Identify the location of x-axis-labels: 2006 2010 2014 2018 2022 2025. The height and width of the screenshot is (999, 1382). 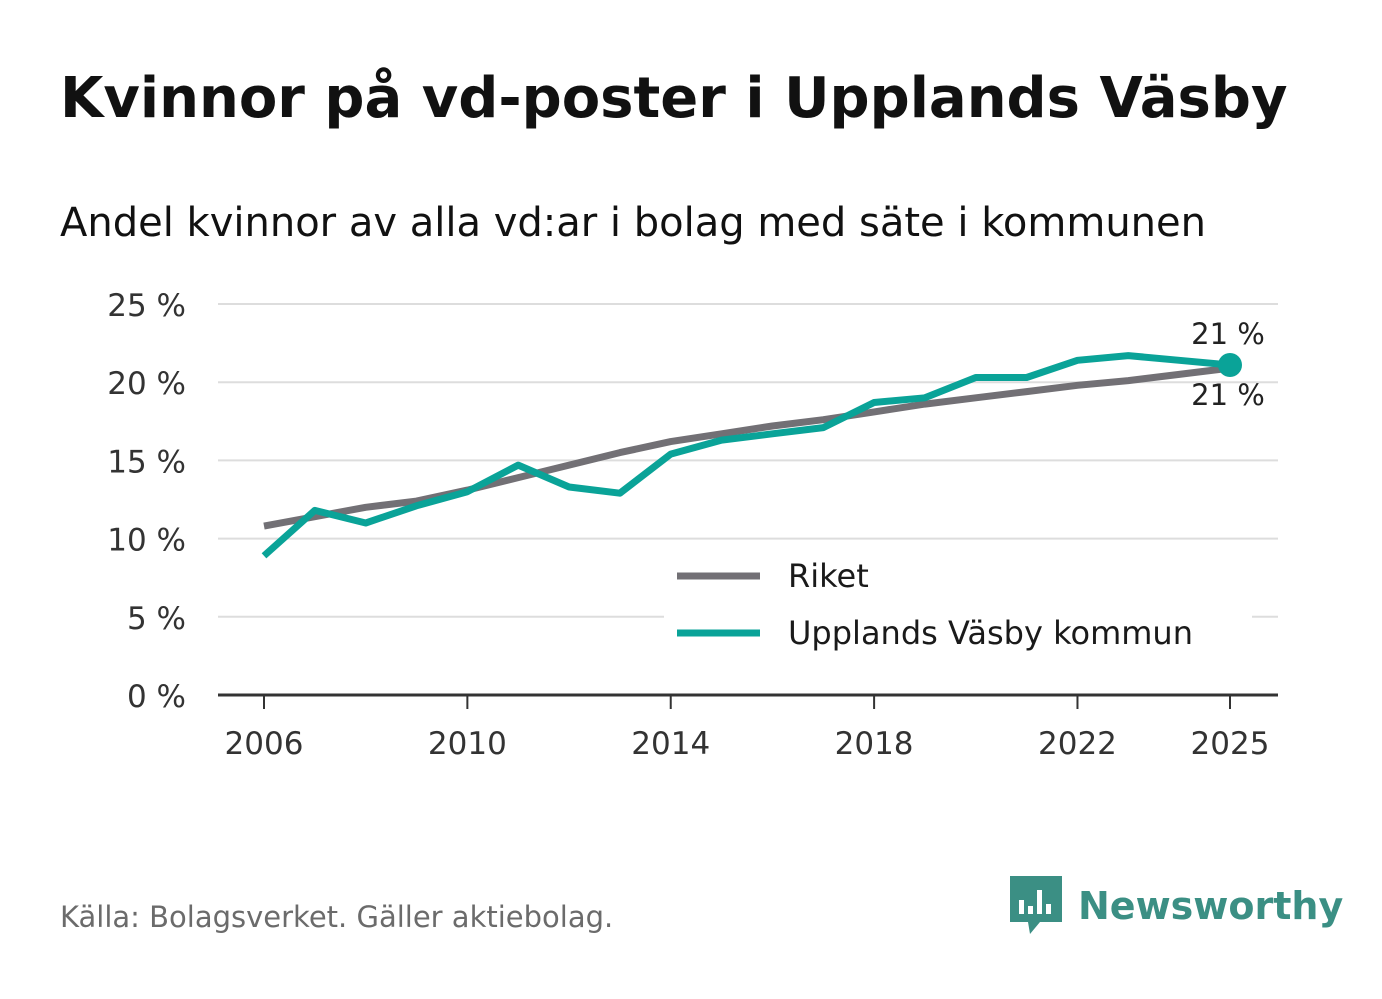
(747, 728).